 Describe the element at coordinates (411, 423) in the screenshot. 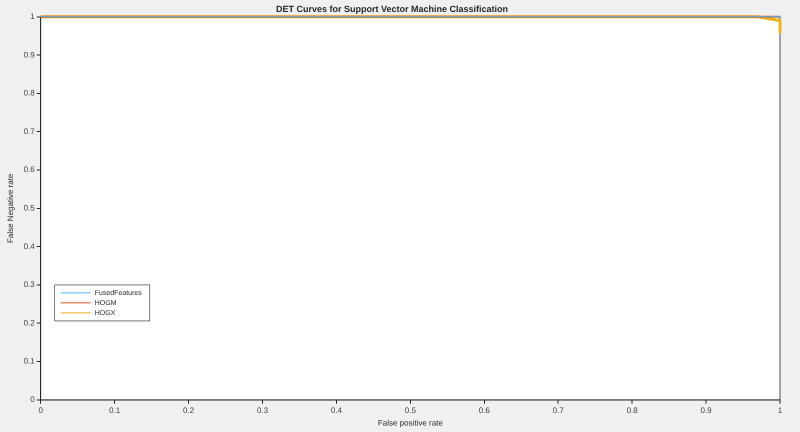

I see `x-axis-title: False positive rate` at that location.